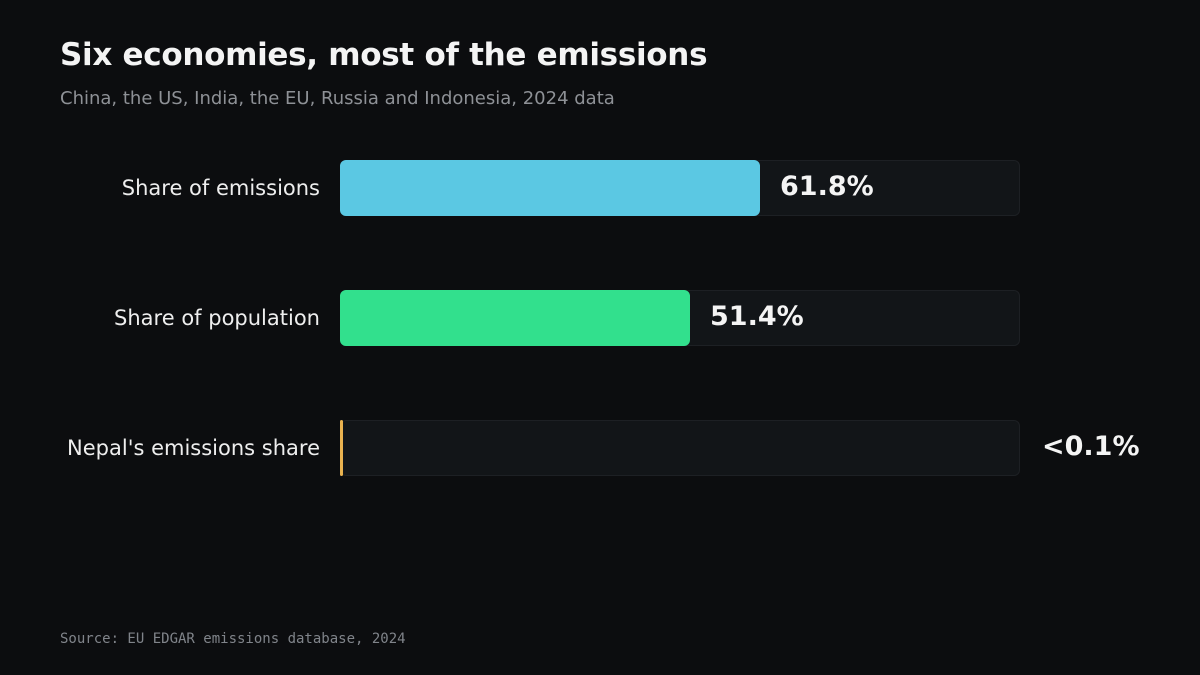 The image size is (1200, 675). What do you see at coordinates (827, 186) in the screenshot?
I see `value-label-share-of-emissions: 61.8%` at bounding box center [827, 186].